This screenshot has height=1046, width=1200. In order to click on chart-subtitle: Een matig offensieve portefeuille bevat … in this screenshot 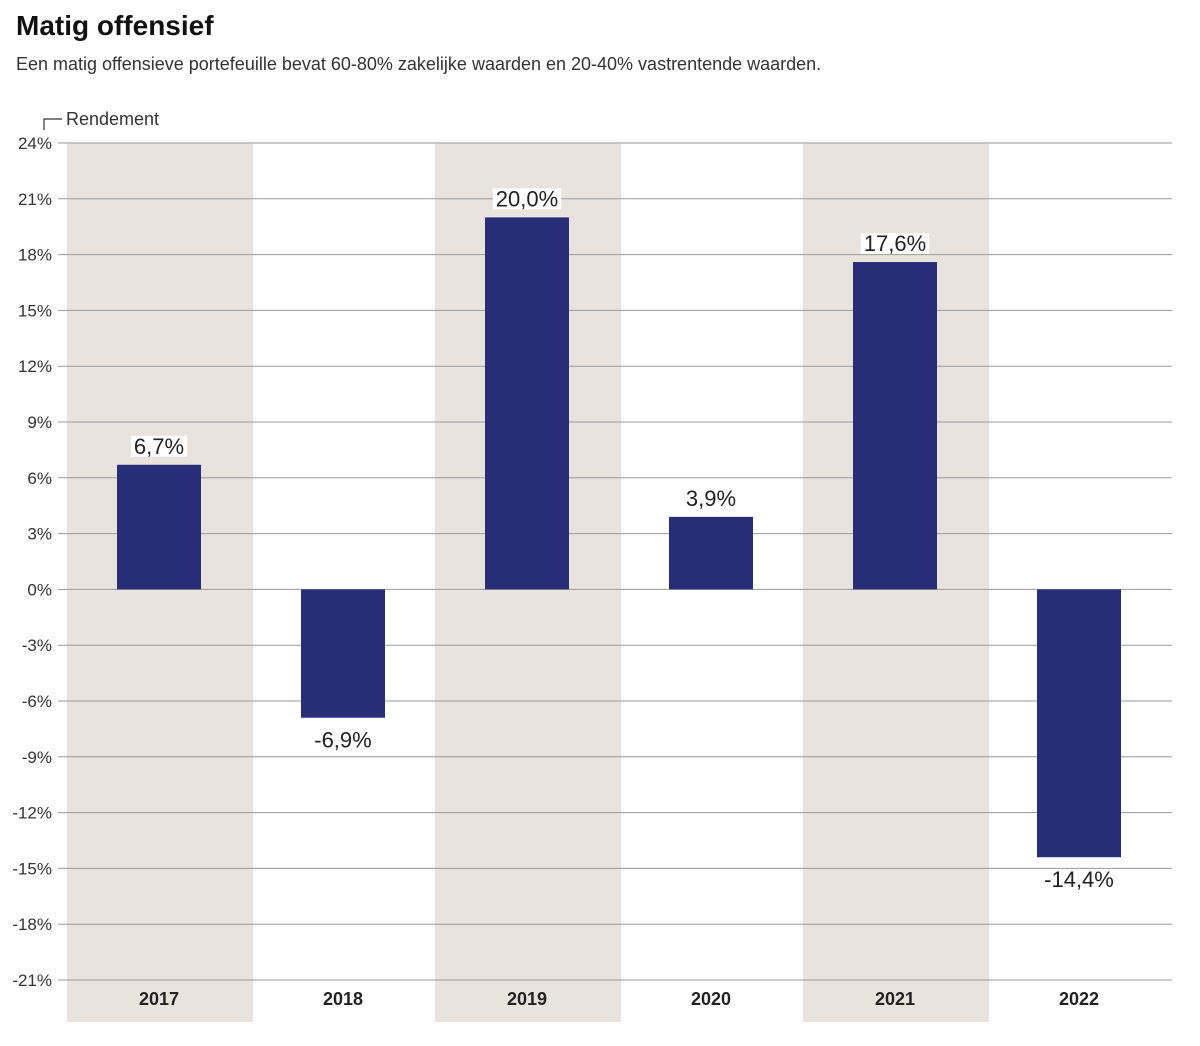, I will do `click(419, 64)`.